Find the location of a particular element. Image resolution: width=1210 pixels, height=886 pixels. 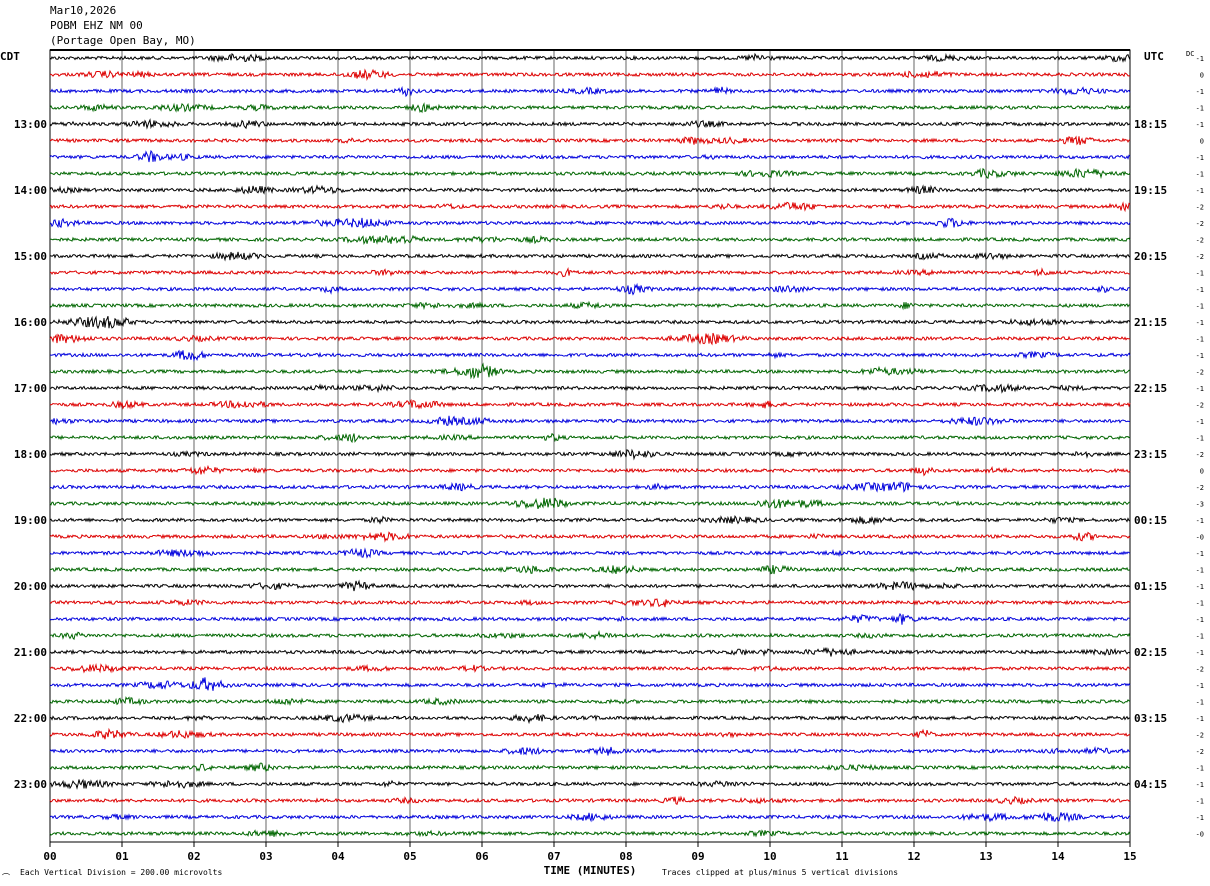

left-hour-label: 18:00 is located at coordinates (30, 454).